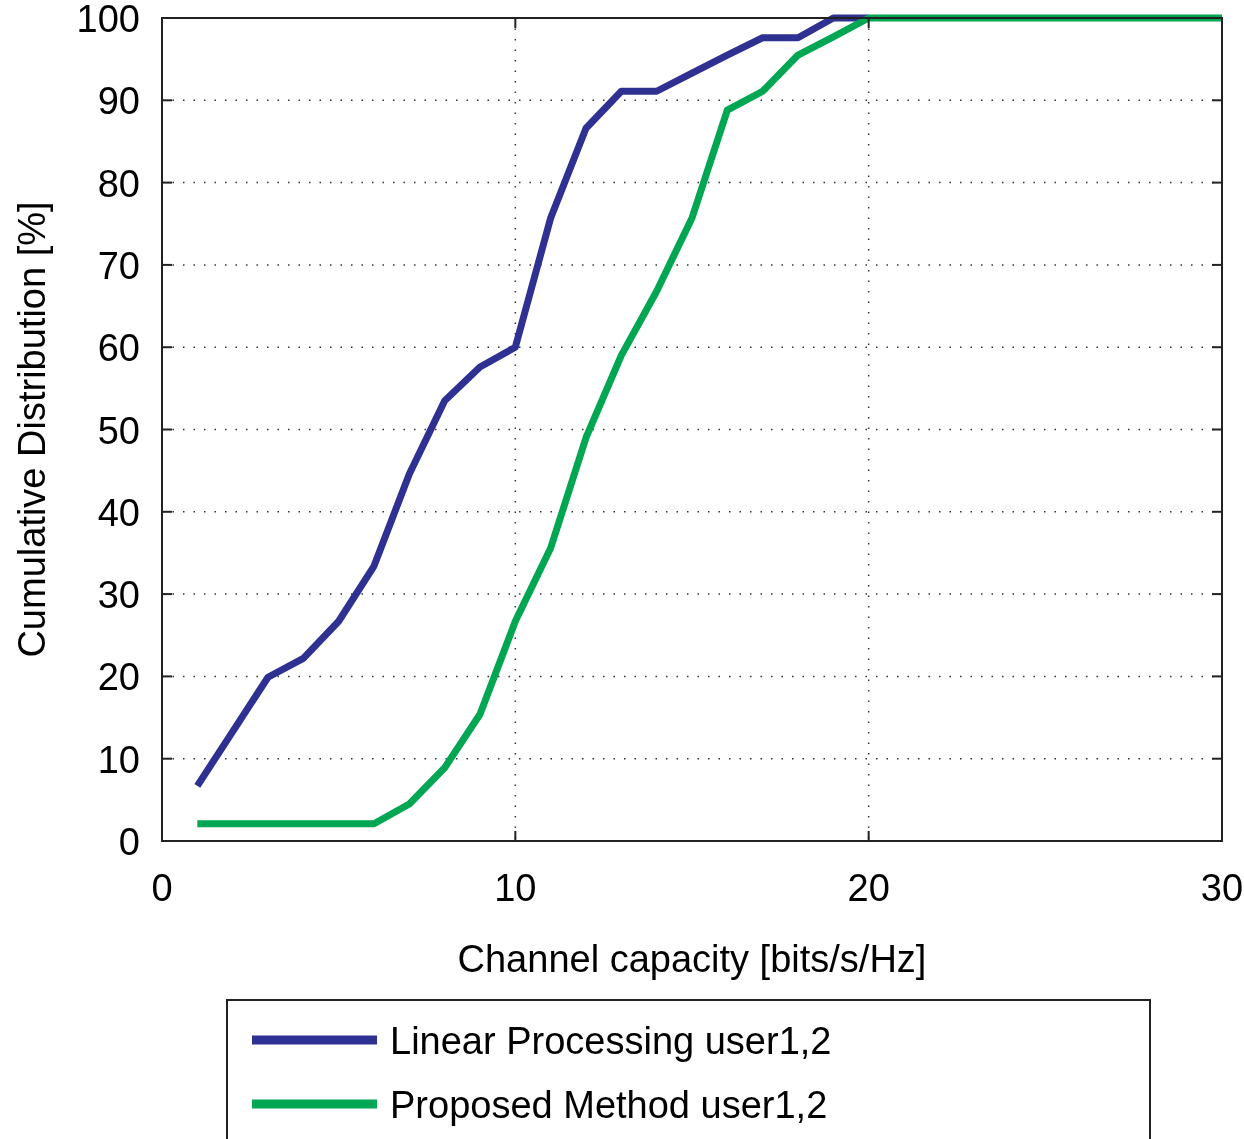 The image size is (1244, 1139). Describe the element at coordinates (32, 429) in the screenshot. I see `y-axis-title: Cumulative Distribution [%]` at that location.